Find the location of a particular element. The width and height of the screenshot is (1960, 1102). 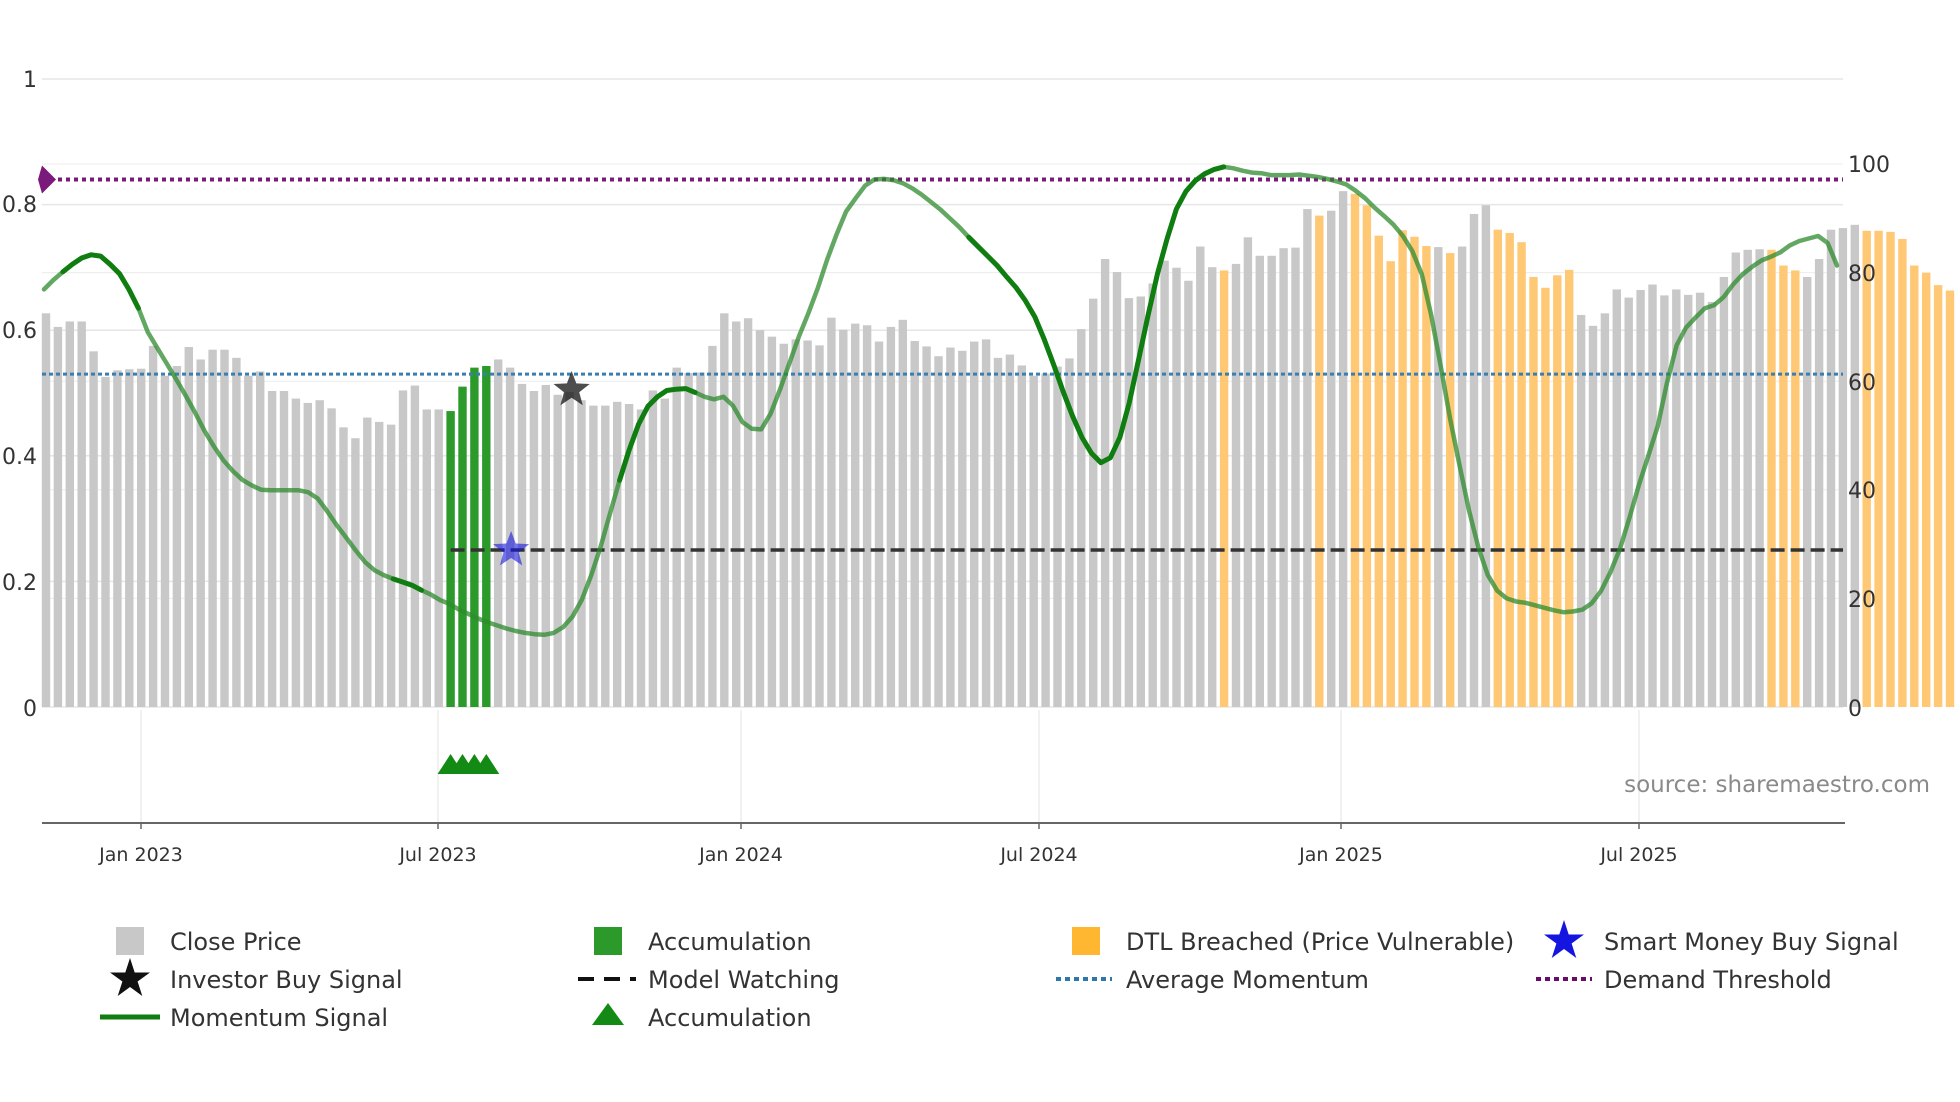

investor-buy-signal-star is located at coordinates (571, 388).